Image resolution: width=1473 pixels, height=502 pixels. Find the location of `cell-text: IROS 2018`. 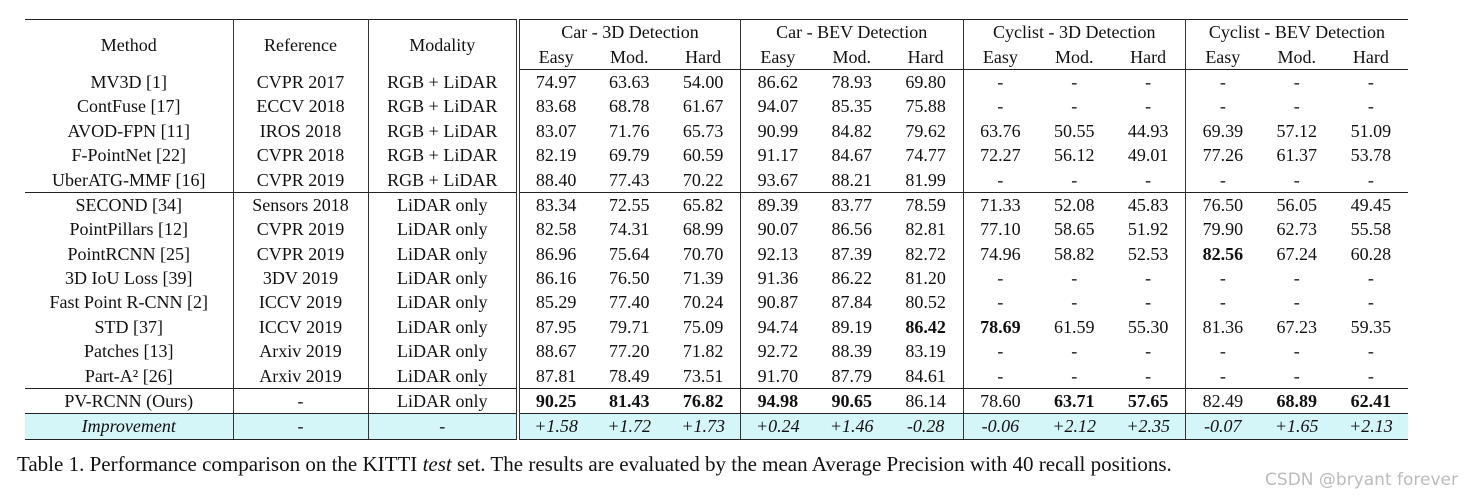

cell-text: IROS 2018 is located at coordinates (300, 130).